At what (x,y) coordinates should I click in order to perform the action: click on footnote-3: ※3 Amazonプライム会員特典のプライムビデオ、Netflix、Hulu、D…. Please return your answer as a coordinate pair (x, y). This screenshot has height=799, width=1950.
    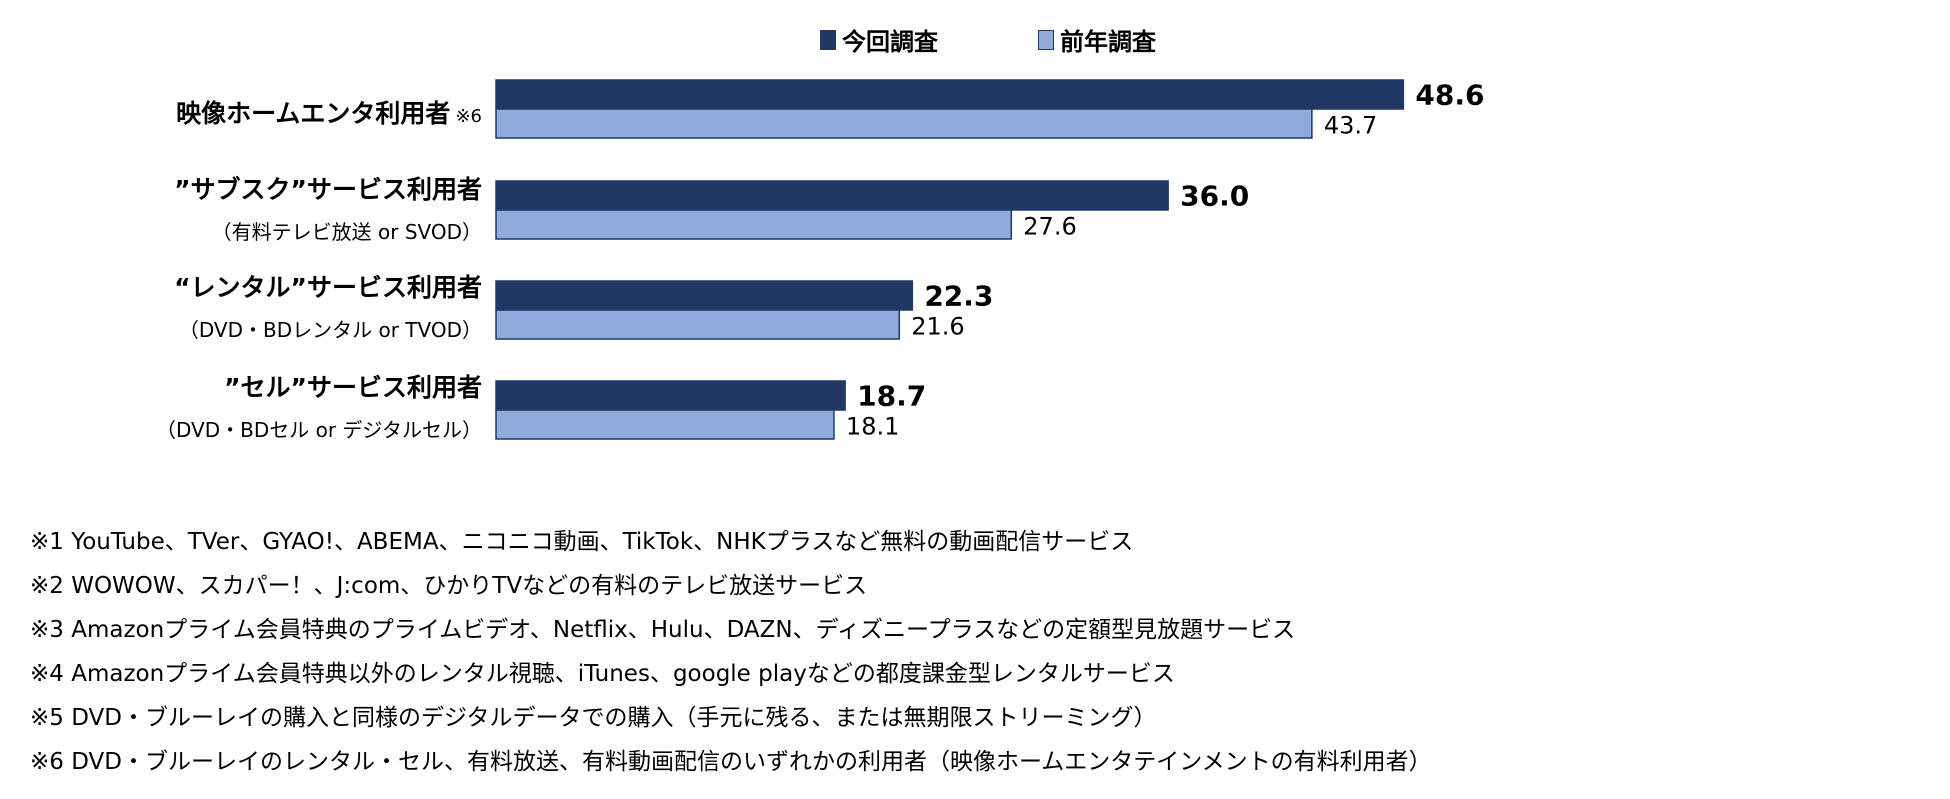
    Looking at the image, I should click on (663, 630).